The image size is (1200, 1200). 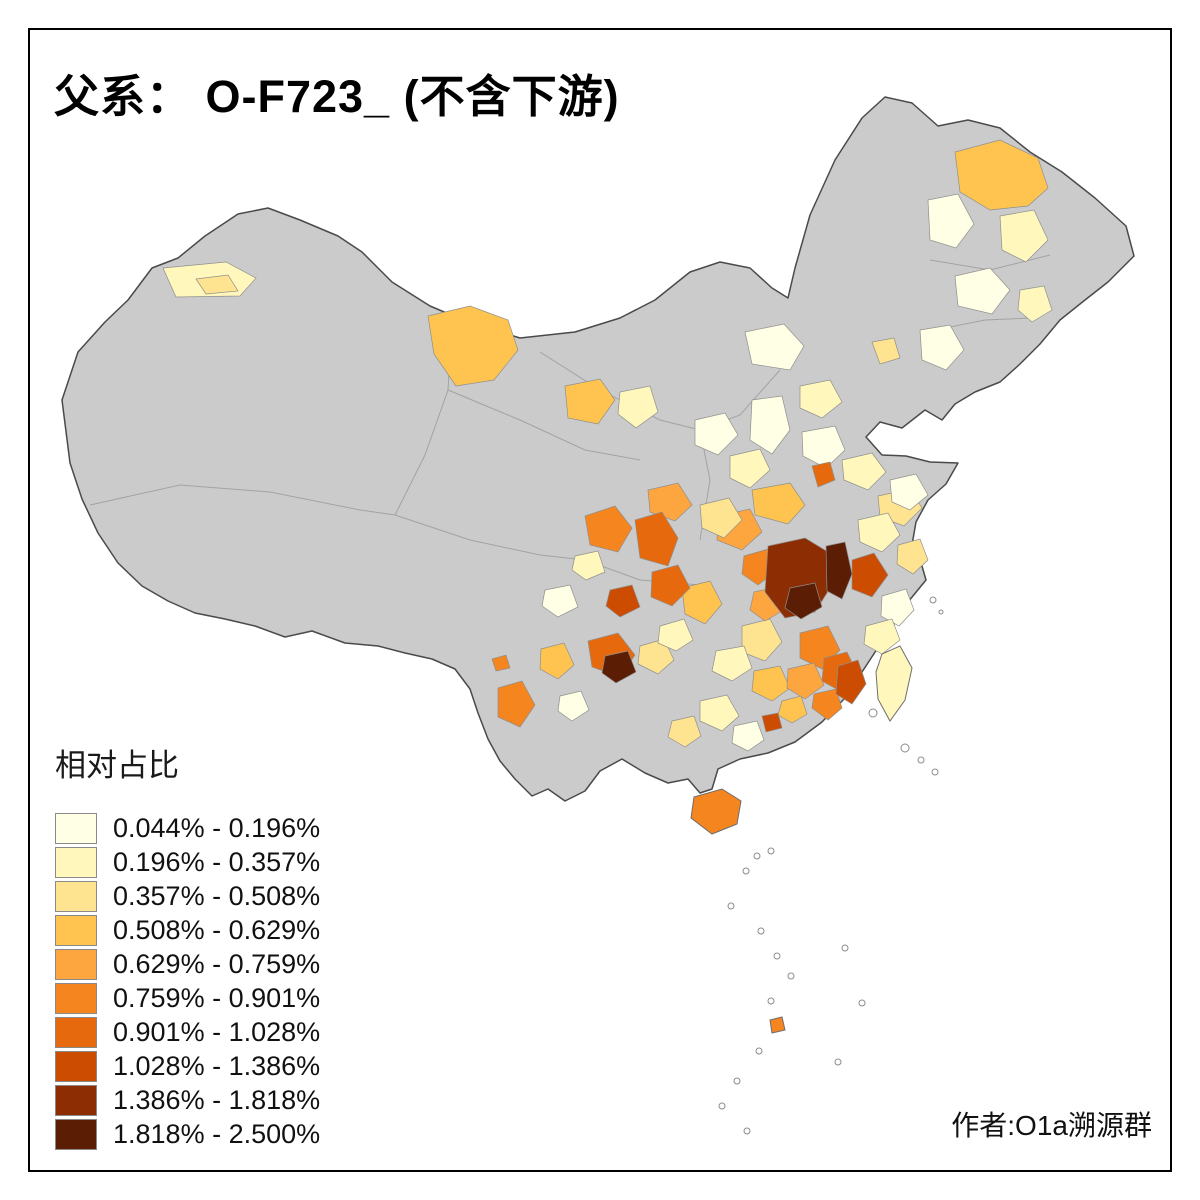 I want to click on legend-item: 0.196% - 0.357%, so click(x=187, y=862).